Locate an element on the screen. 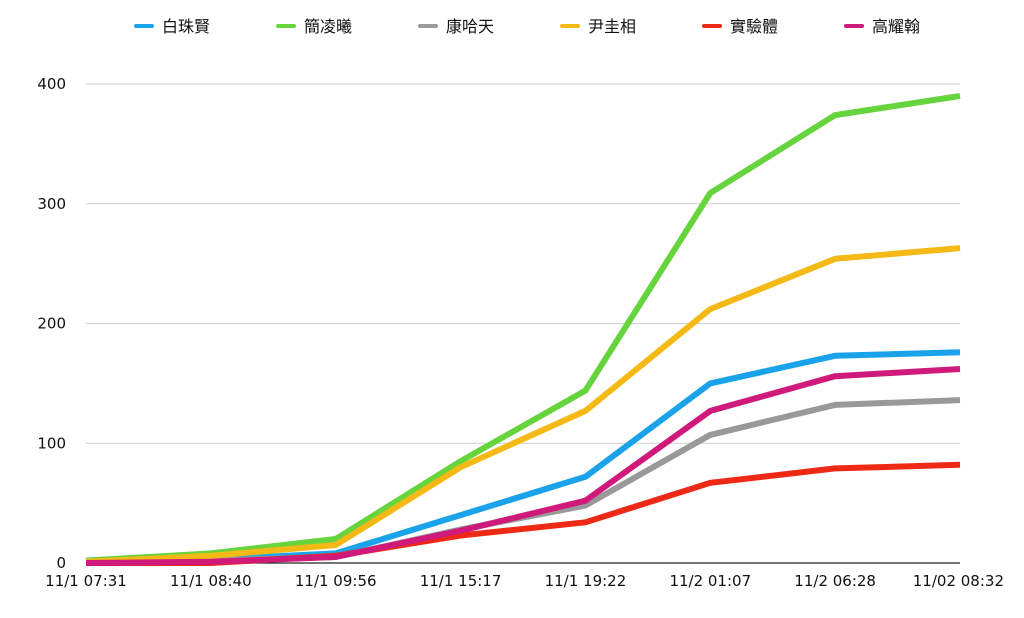 The image size is (1024, 618). y-tick-label: 100 is located at coordinates (51, 443).